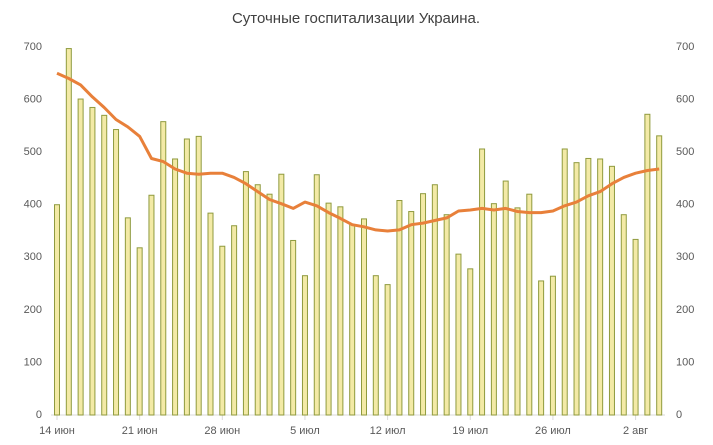  Describe the element at coordinates (553, 431) in the screenshot. I see `x-tick-label: 26 июл` at that location.